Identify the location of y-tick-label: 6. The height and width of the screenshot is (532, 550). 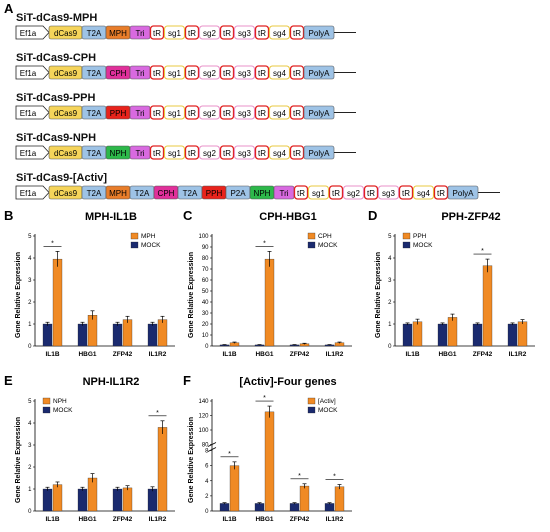
(207, 467).